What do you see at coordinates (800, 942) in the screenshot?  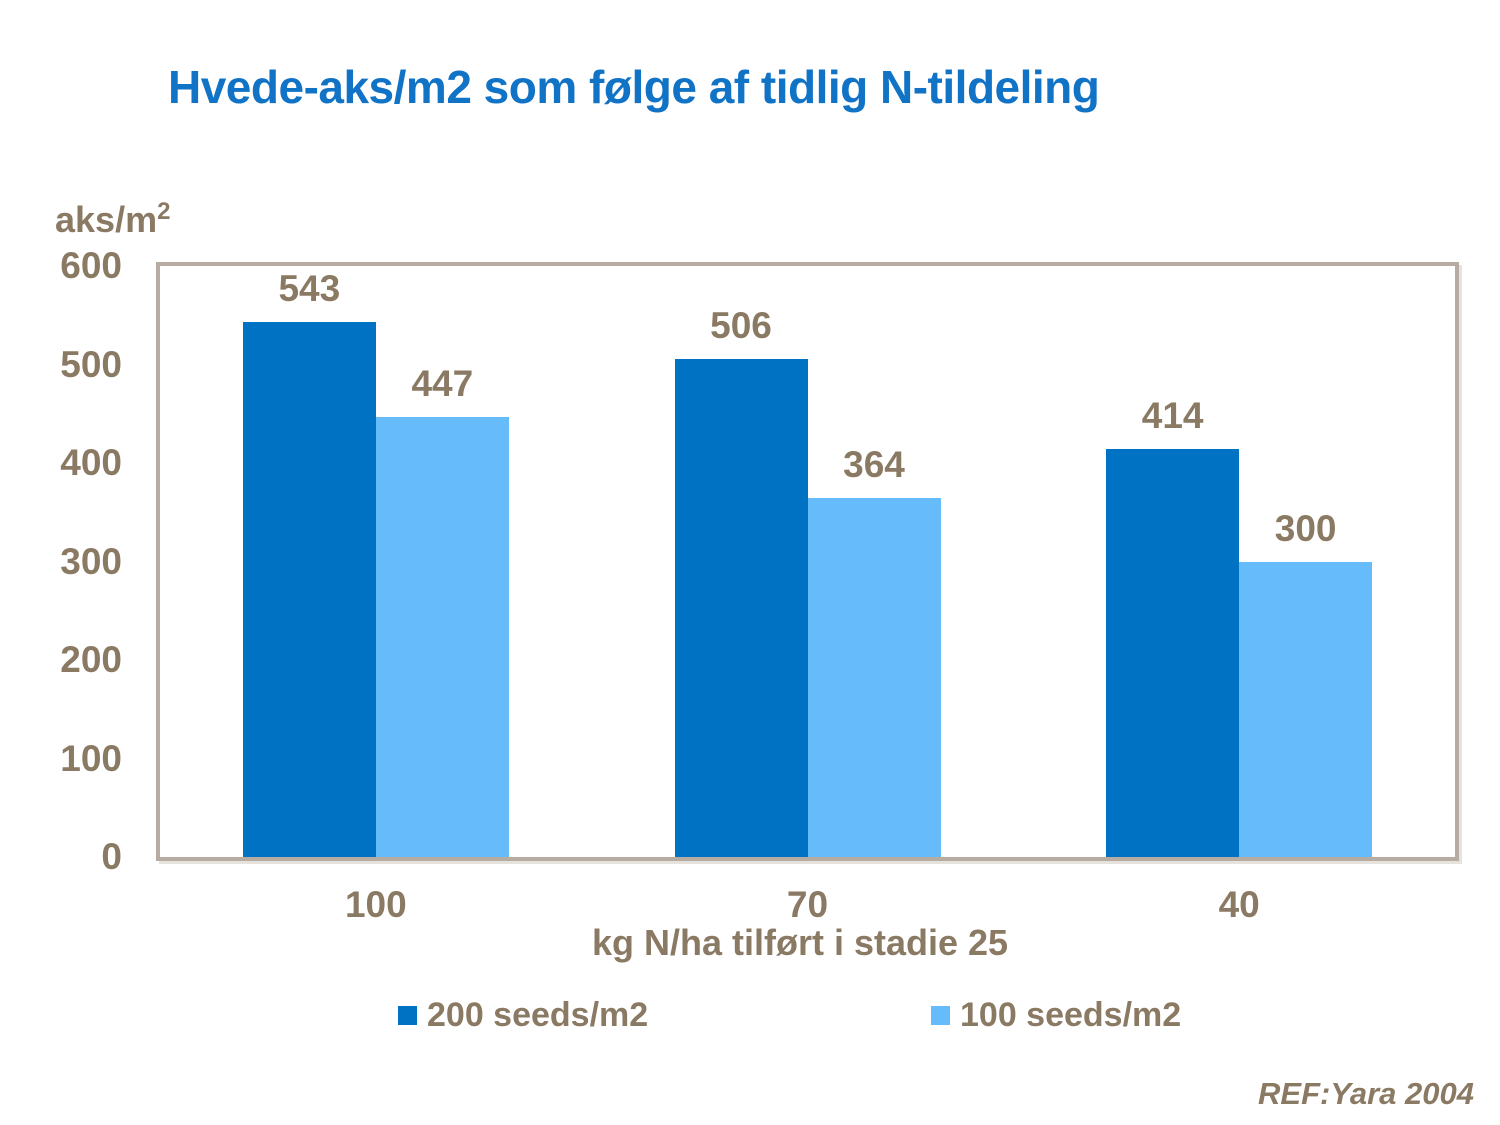 I see `x-axis-title: kg N/ha tilført i stadie 25` at bounding box center [800, 942].